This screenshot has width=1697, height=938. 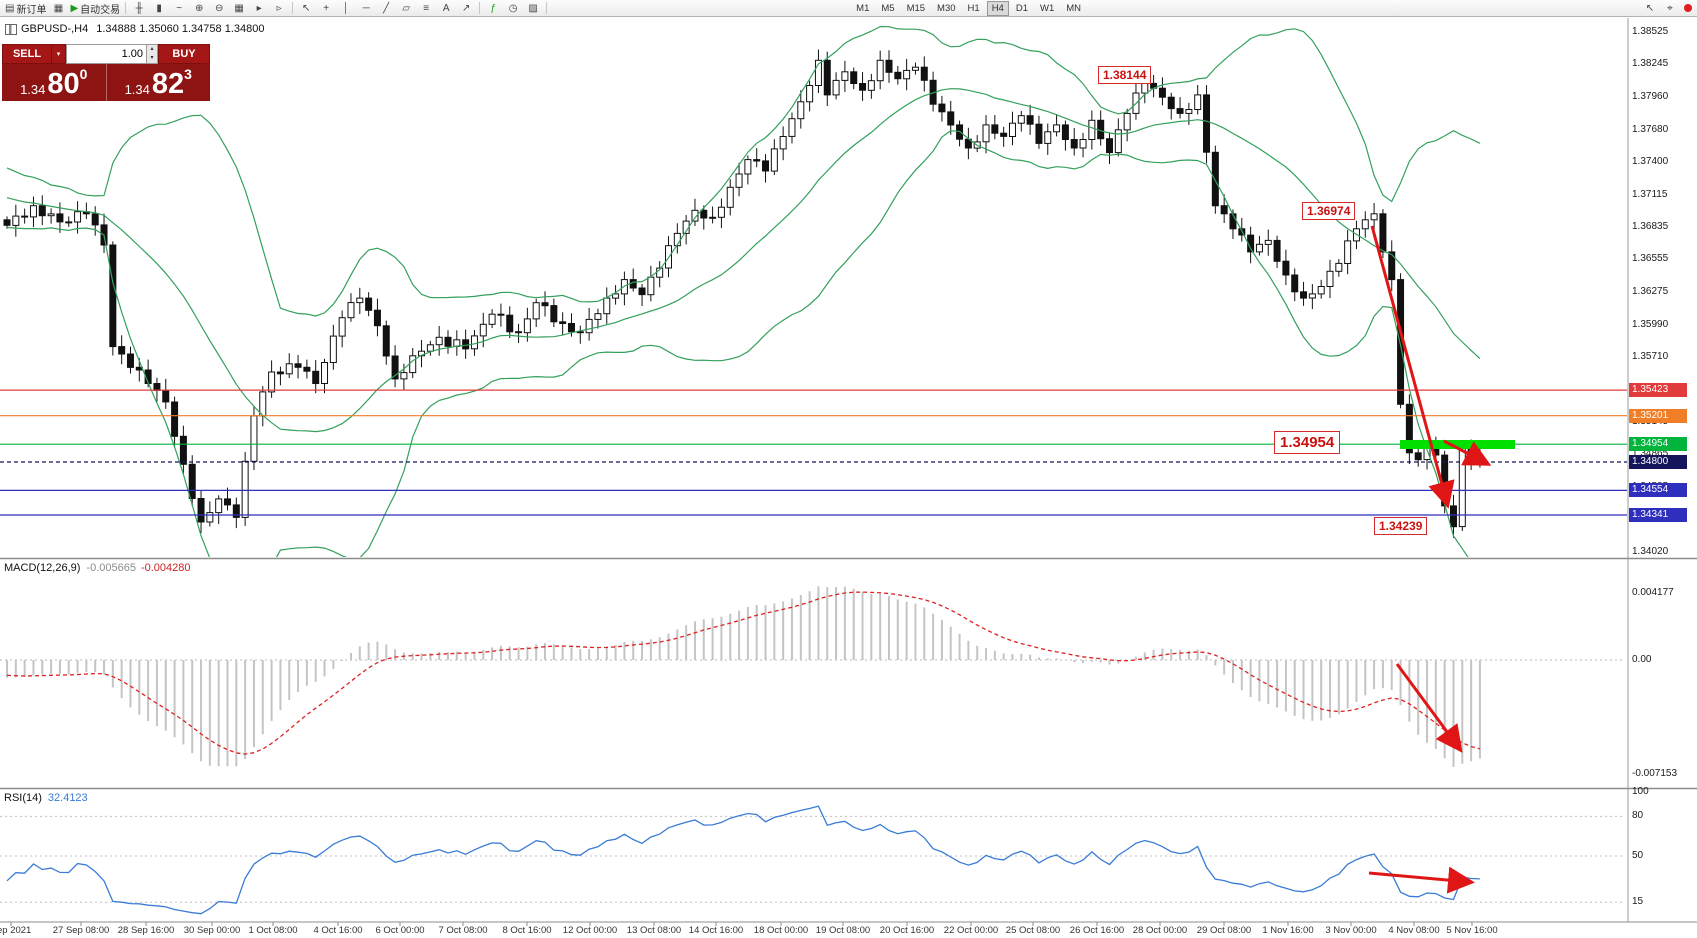 I want to click on toolbar-right-group: ↖ ⌖, so click(x=1668, y=8).